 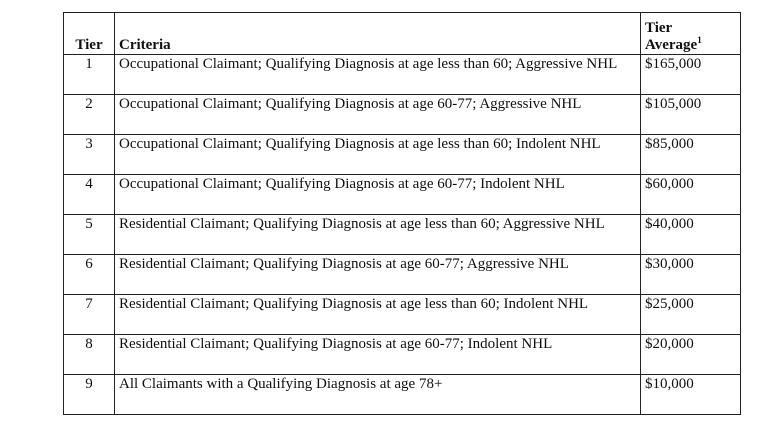 What do you see at coordinates (690, 154) in the screenshot?
I see `average-cell: $85,000` at bounding box center [690, 154].